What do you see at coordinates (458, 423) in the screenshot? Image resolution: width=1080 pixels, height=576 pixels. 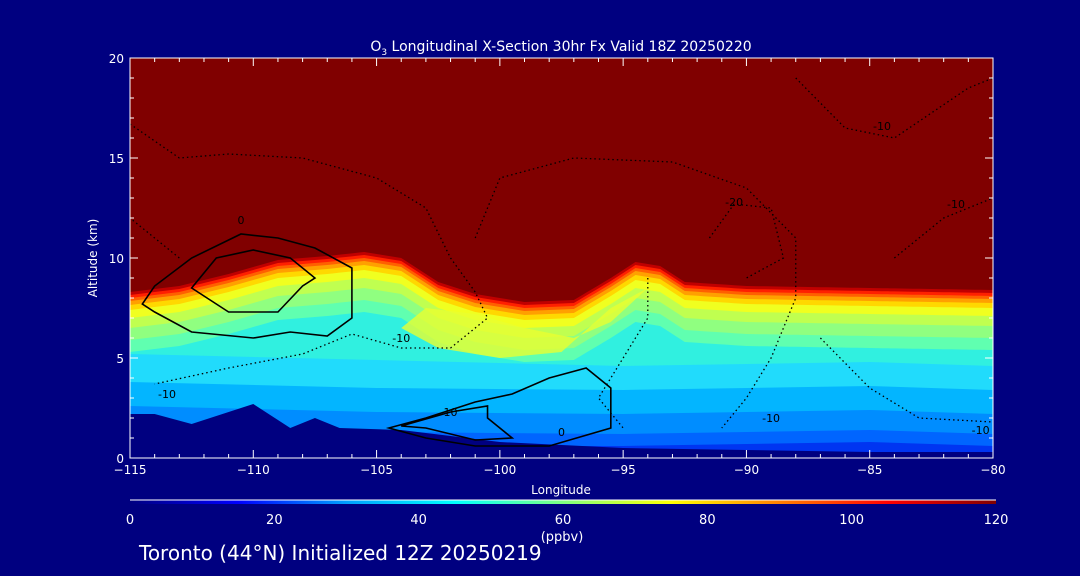 I see `contour-10-lower` at bounding box center [458, 423].